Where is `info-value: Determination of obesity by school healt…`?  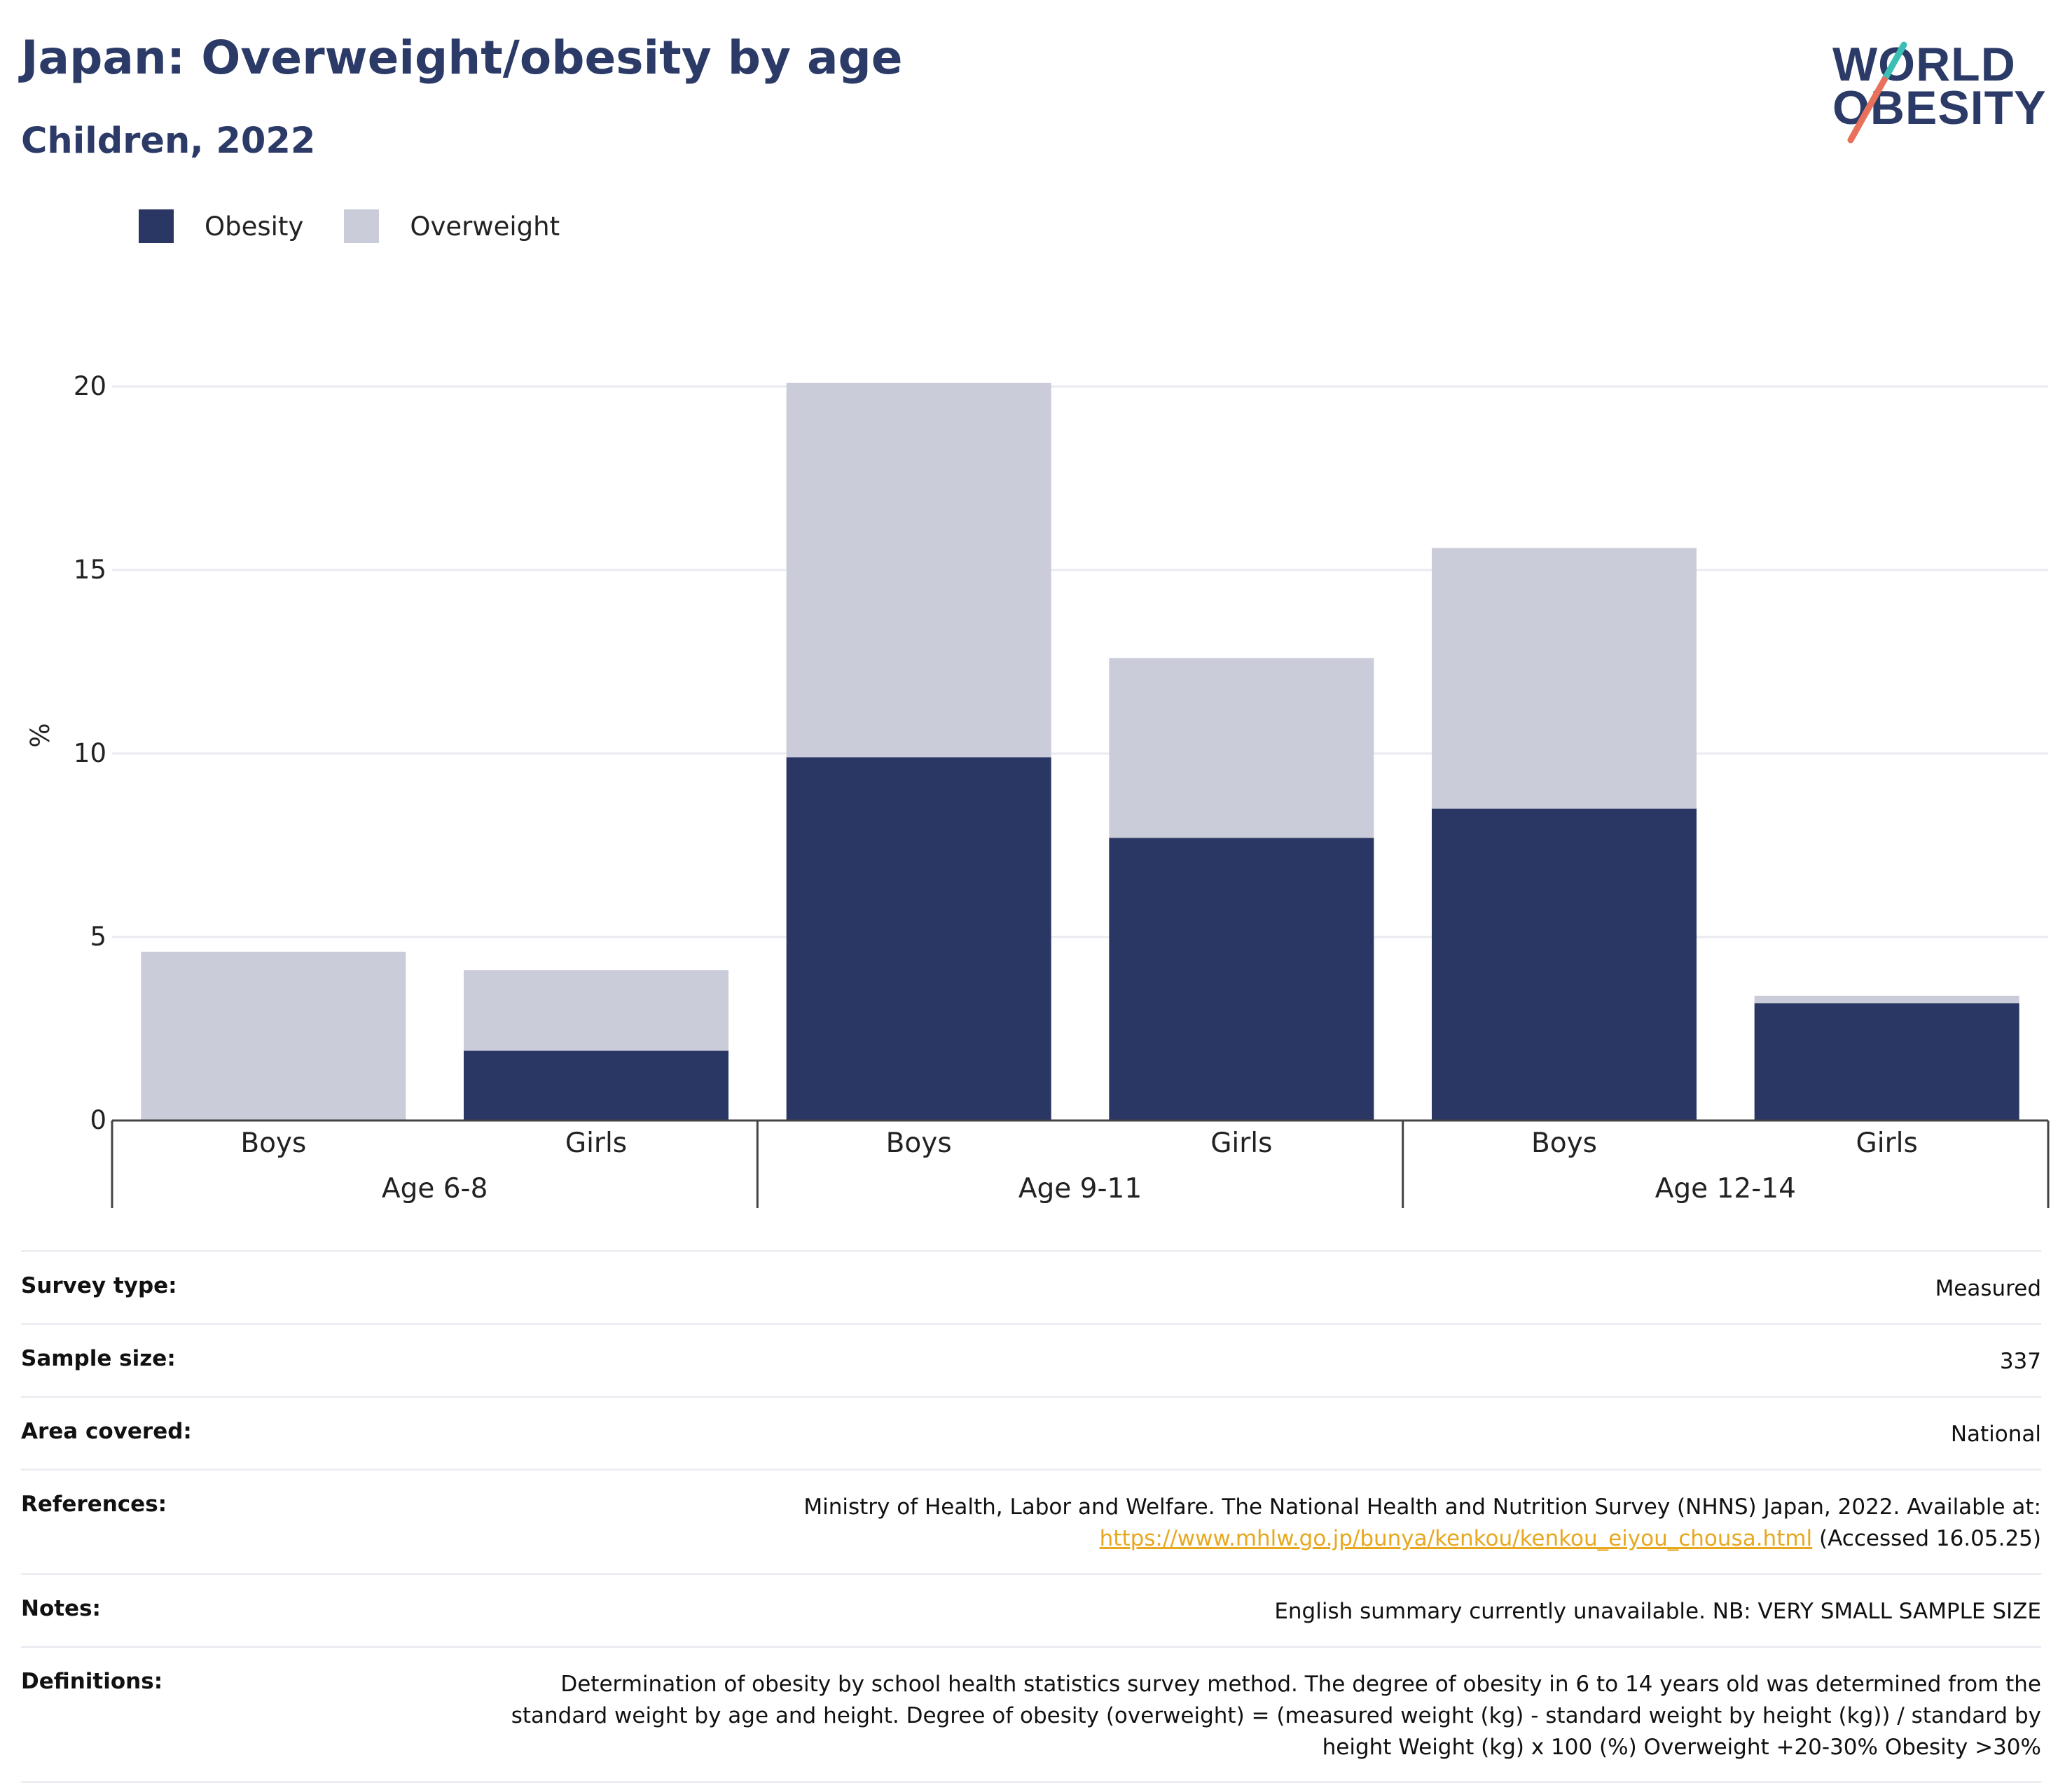
info-value: Determination of obesity by school healt… is located at coordinates (1276, 1715).